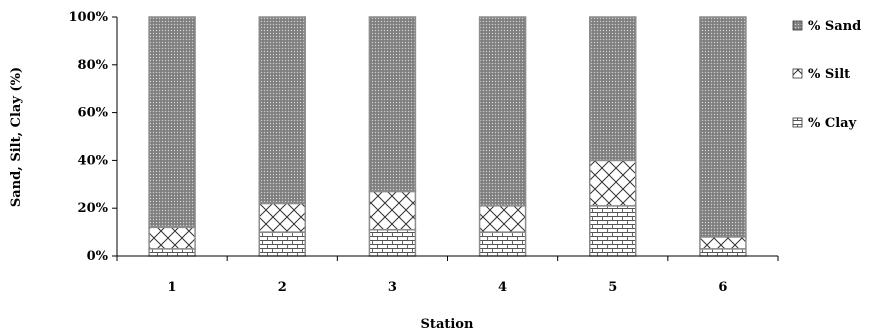 This screenshot has height=333, width=892. Describe the element at coordinates (502, 219) in the screenshot. I see `bar-station-4-silt` at that location.